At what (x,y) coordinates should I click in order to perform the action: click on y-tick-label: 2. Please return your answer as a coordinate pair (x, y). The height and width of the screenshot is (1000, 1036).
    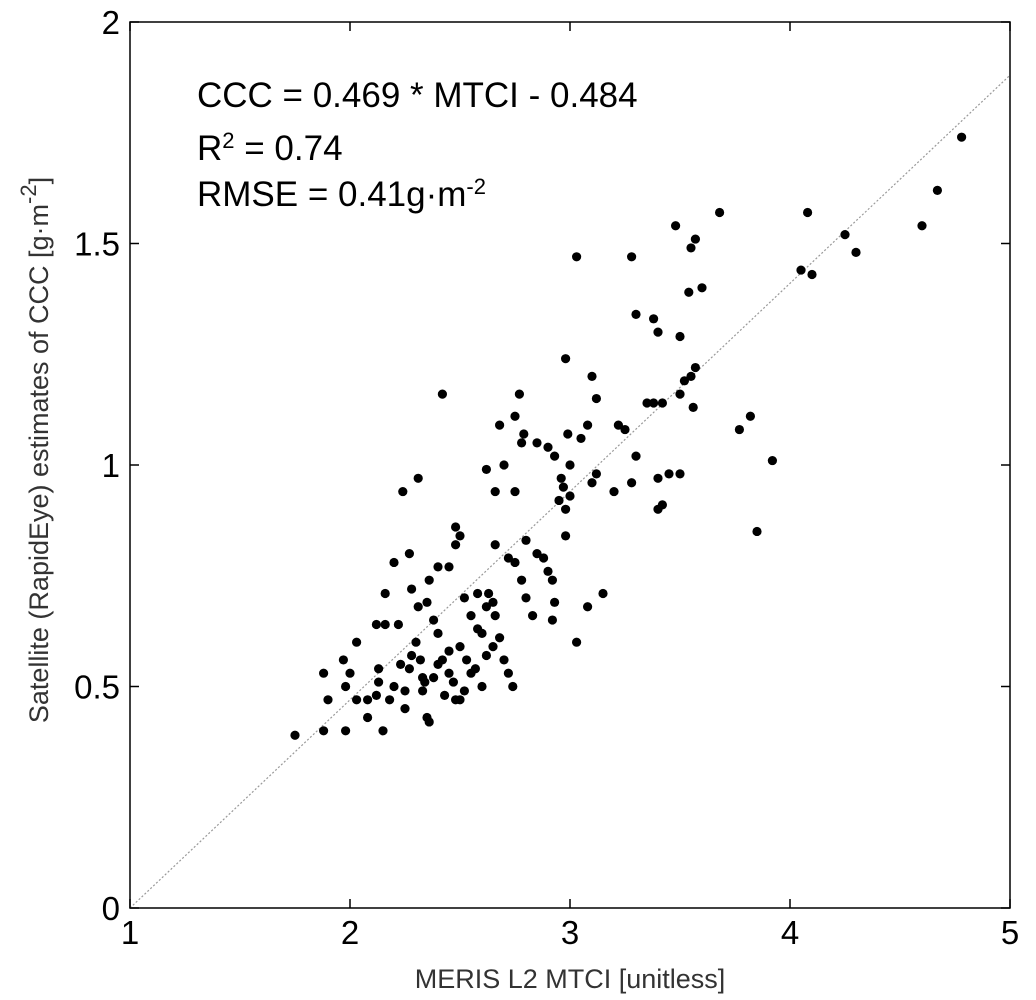
    Looking at the image, I should click on (111, 22).